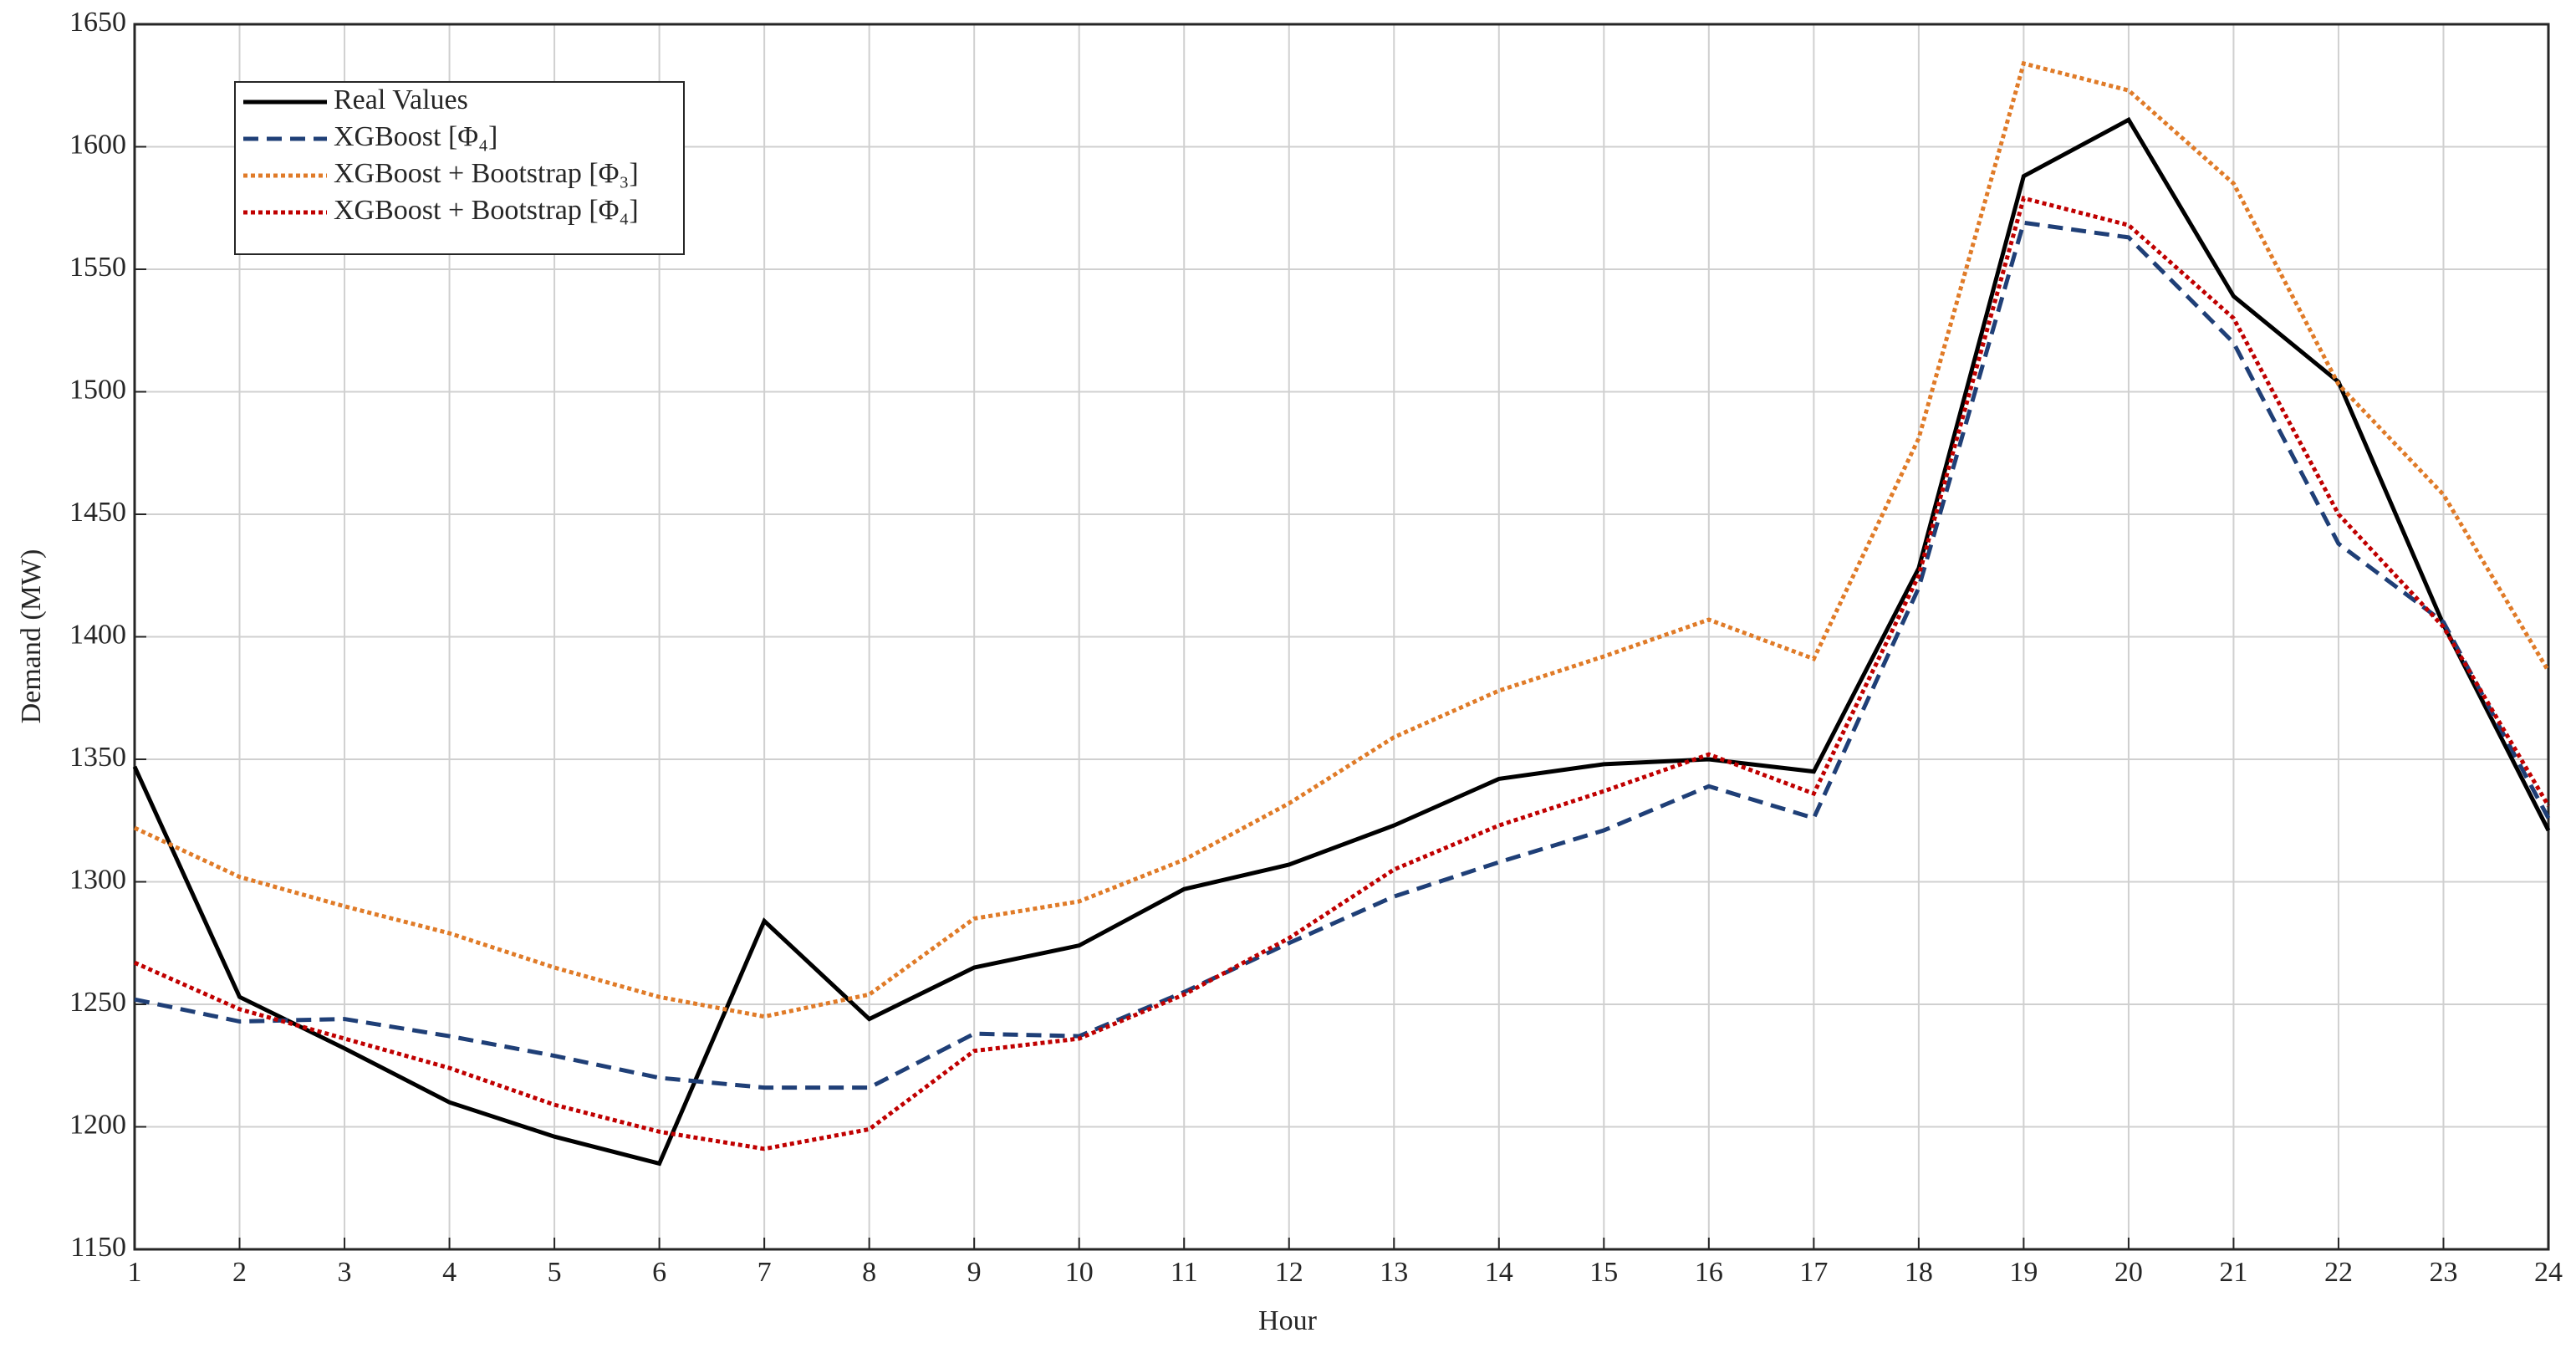  Describe the element at coordinates (98, 145) in the screenshot. I see `y-tick-label: 1600` at that location.